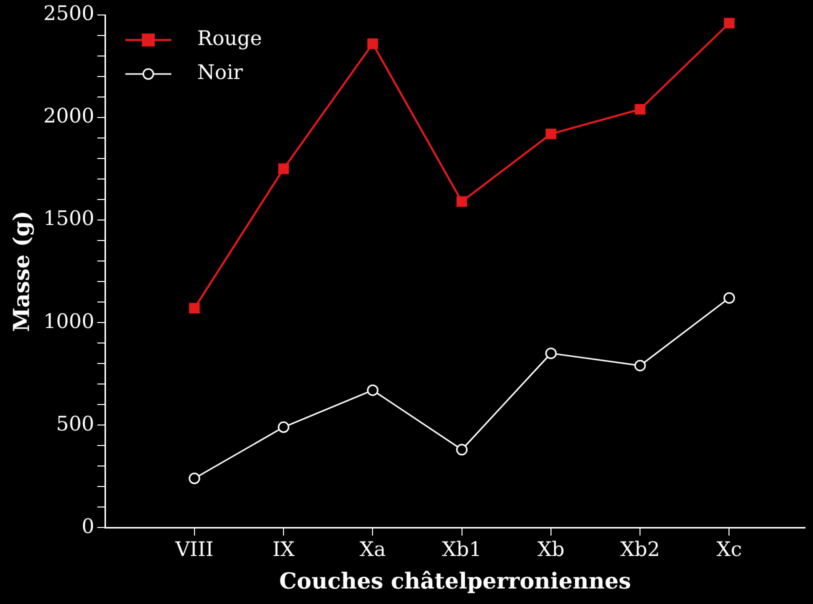 Image resolution: width=813 pixels, height=604 pixels. Describe the element at coordinates (68, 116) in the screenshot. I see `y-tick-label: 2000` at that location.